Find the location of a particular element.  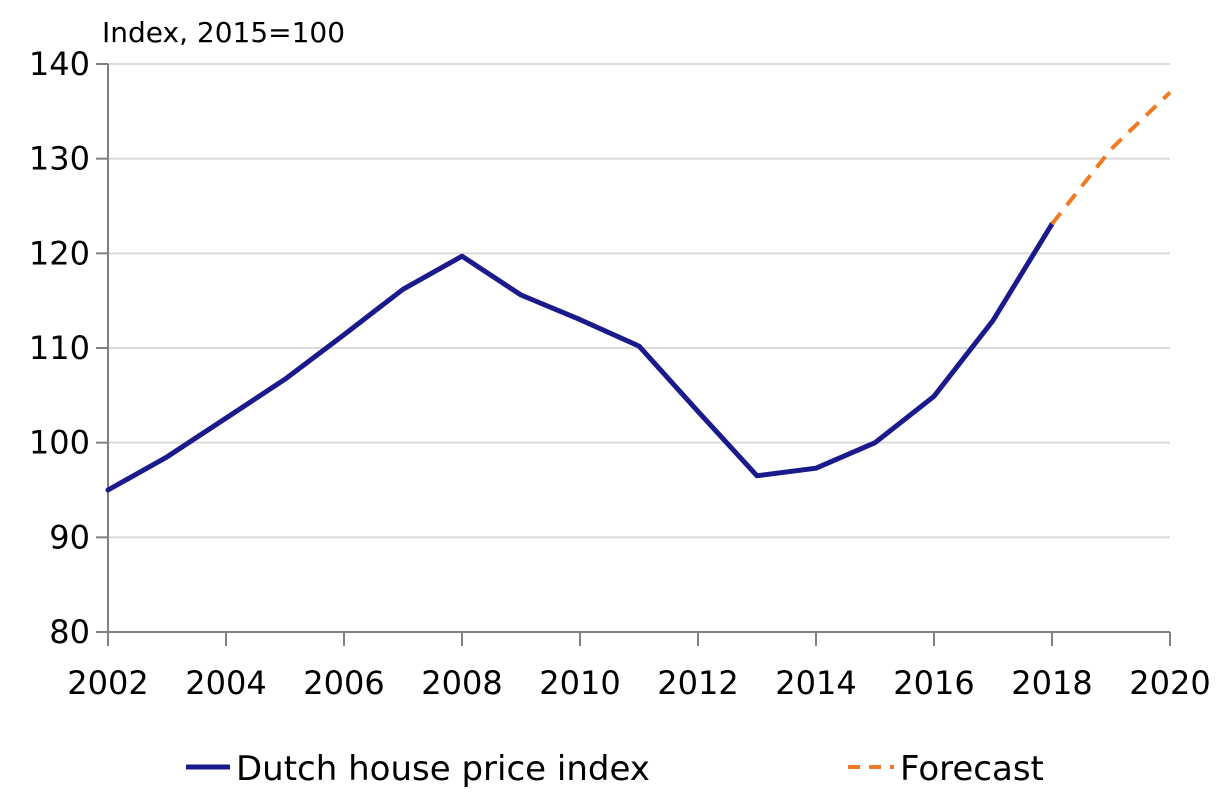

legend-label-dutch-house-price-index: Dutch house price index is located at coordinates (443, 769).